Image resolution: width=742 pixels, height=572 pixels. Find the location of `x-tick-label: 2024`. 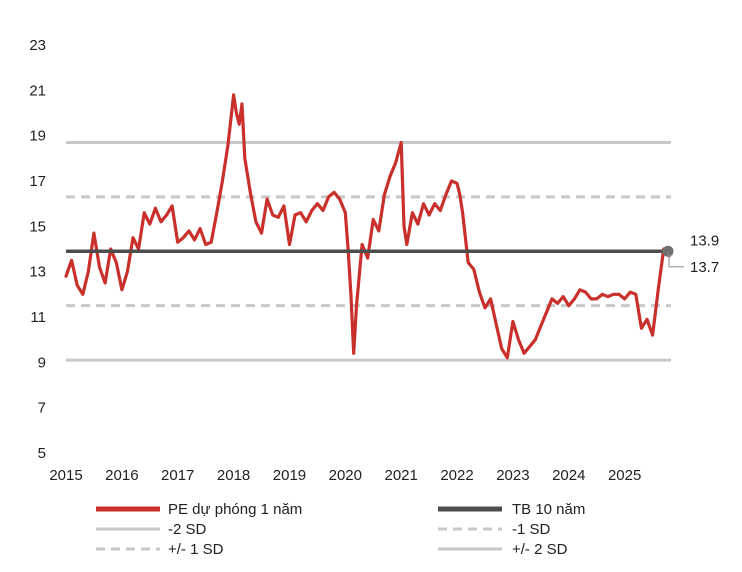

x-tick-label: 2024 is located at coordinates (568, 475).